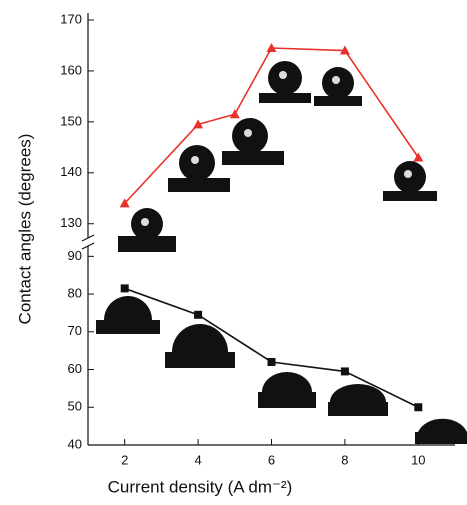 The image size is (467, 505). I want to click on y-tick-label: 60, so click(75, 368).